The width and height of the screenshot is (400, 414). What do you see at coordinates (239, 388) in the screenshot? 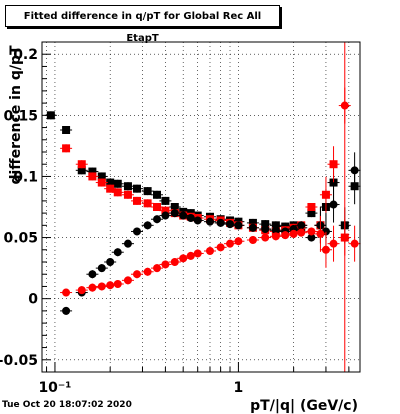
I see `x-tick-label: 1` at bounding box center [239, 388].